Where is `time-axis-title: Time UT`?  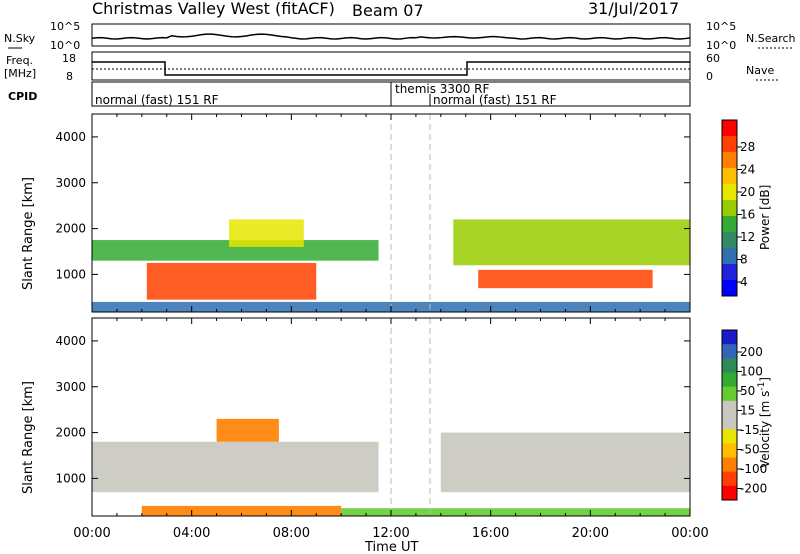
time-axis-title: Time UT is located at coordinates (391, 547).